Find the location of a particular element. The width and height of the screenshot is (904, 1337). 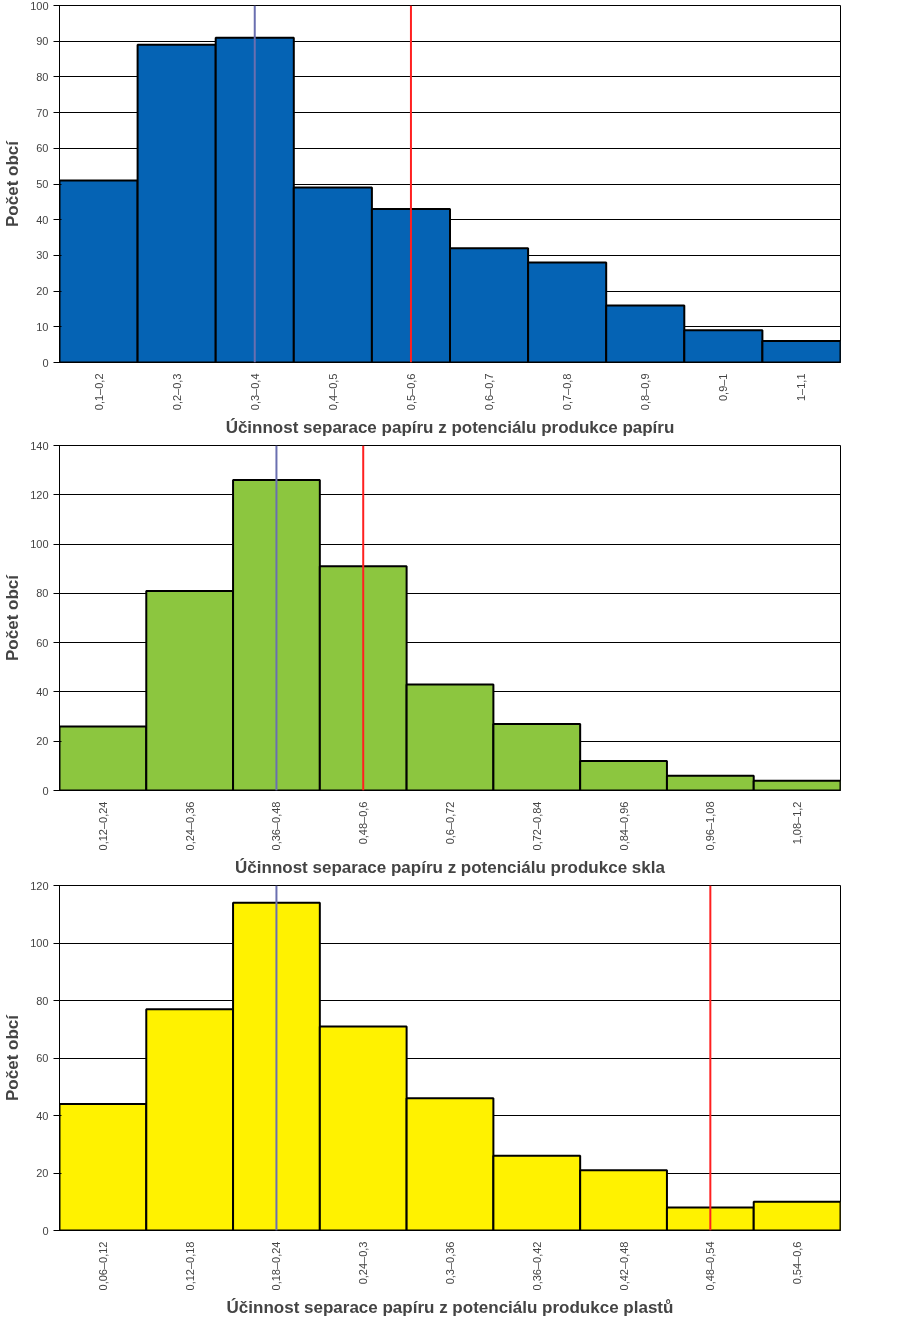

x-tick-label: 0,4–0,5 is located at coordinates (332, 392).